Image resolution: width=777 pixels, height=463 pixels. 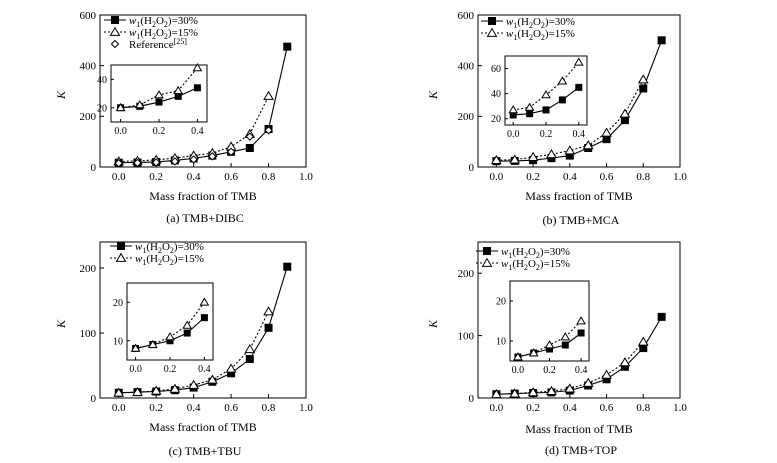 I want to click on panel-a-legend-label-0: w1(H2O2)=30%, so click(x=163, y=22).